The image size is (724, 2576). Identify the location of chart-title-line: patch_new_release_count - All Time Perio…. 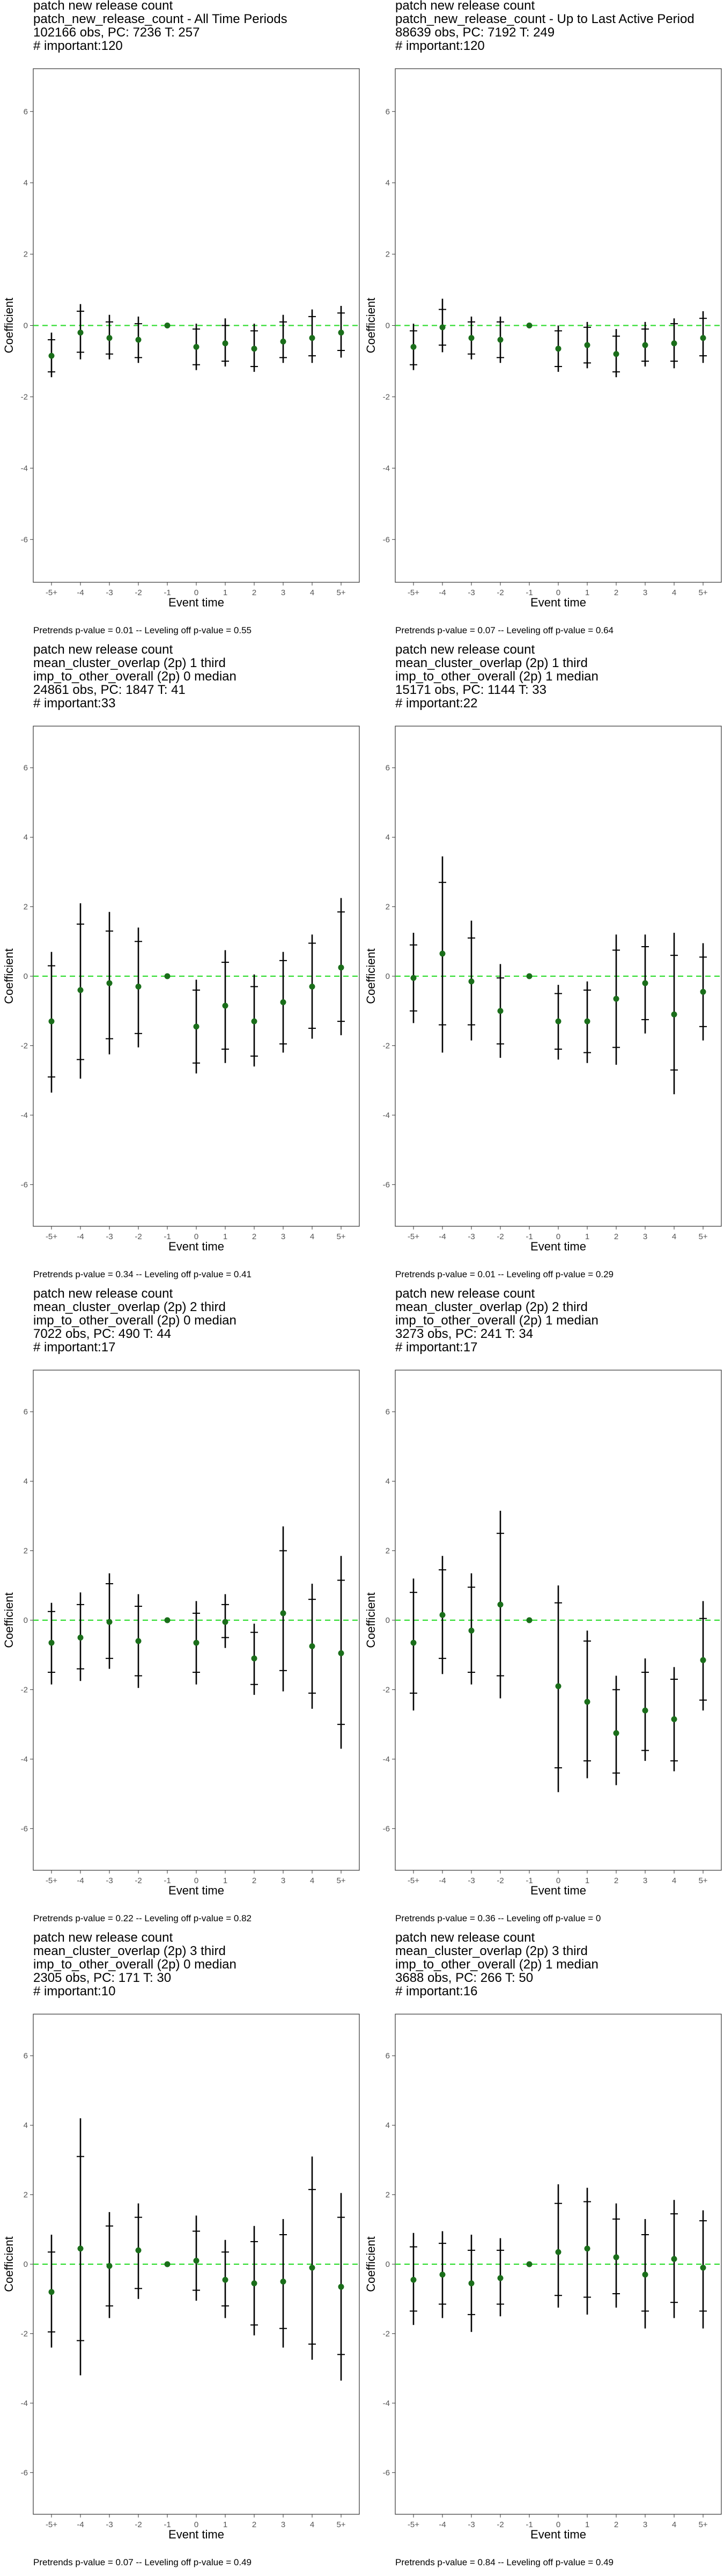
(160, 19).